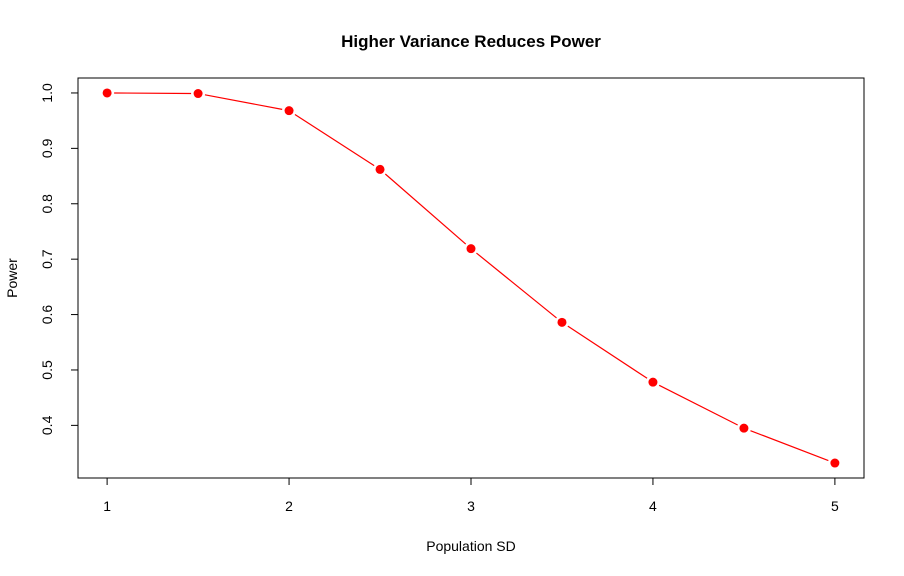  What do you see at coordinates (47, 425) in the screenshot?
I see `y-tick-label: 0.4` at bounding box center [47, 425].